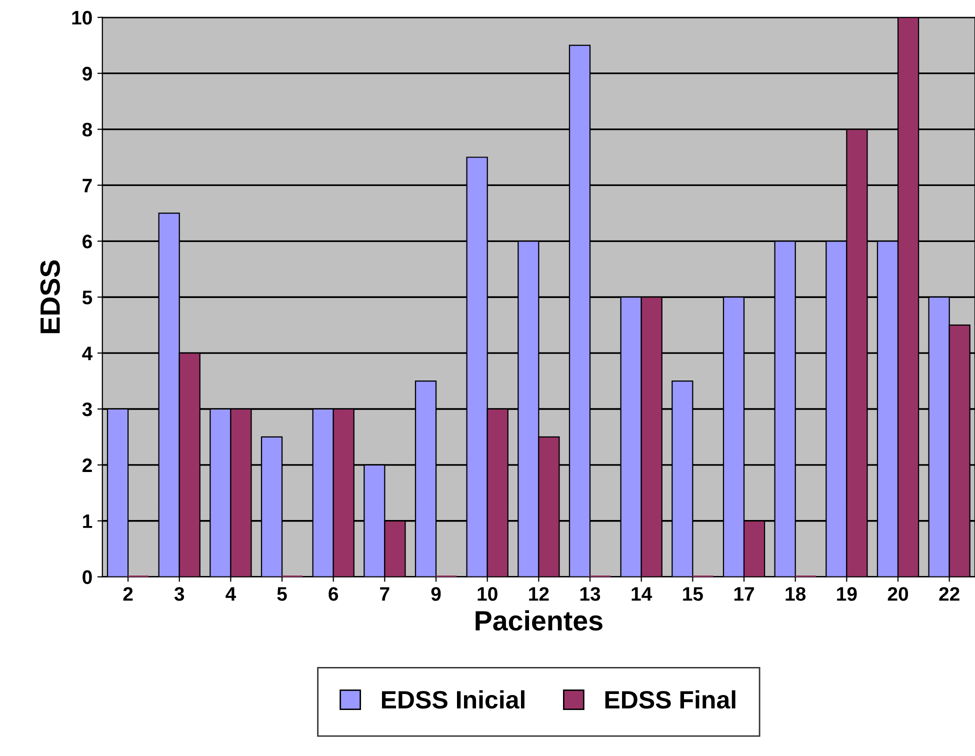  I want to click on x-tick-label: 5, so click(282, 594).